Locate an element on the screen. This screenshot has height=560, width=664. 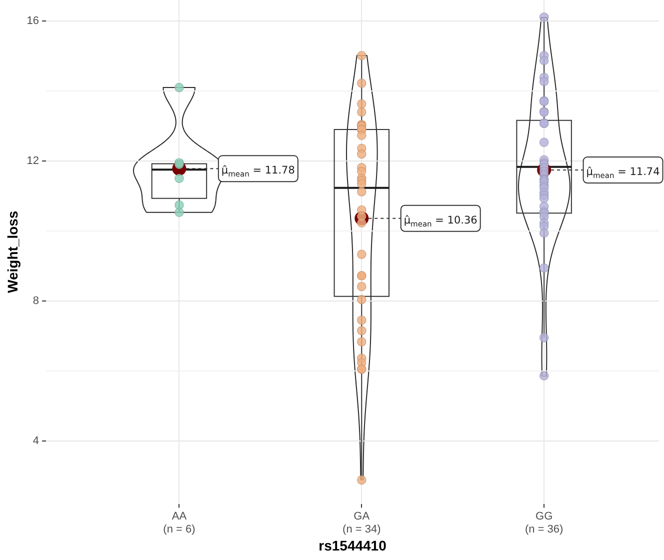
y-tick-label: 12 is located at coordinates (33, 160).